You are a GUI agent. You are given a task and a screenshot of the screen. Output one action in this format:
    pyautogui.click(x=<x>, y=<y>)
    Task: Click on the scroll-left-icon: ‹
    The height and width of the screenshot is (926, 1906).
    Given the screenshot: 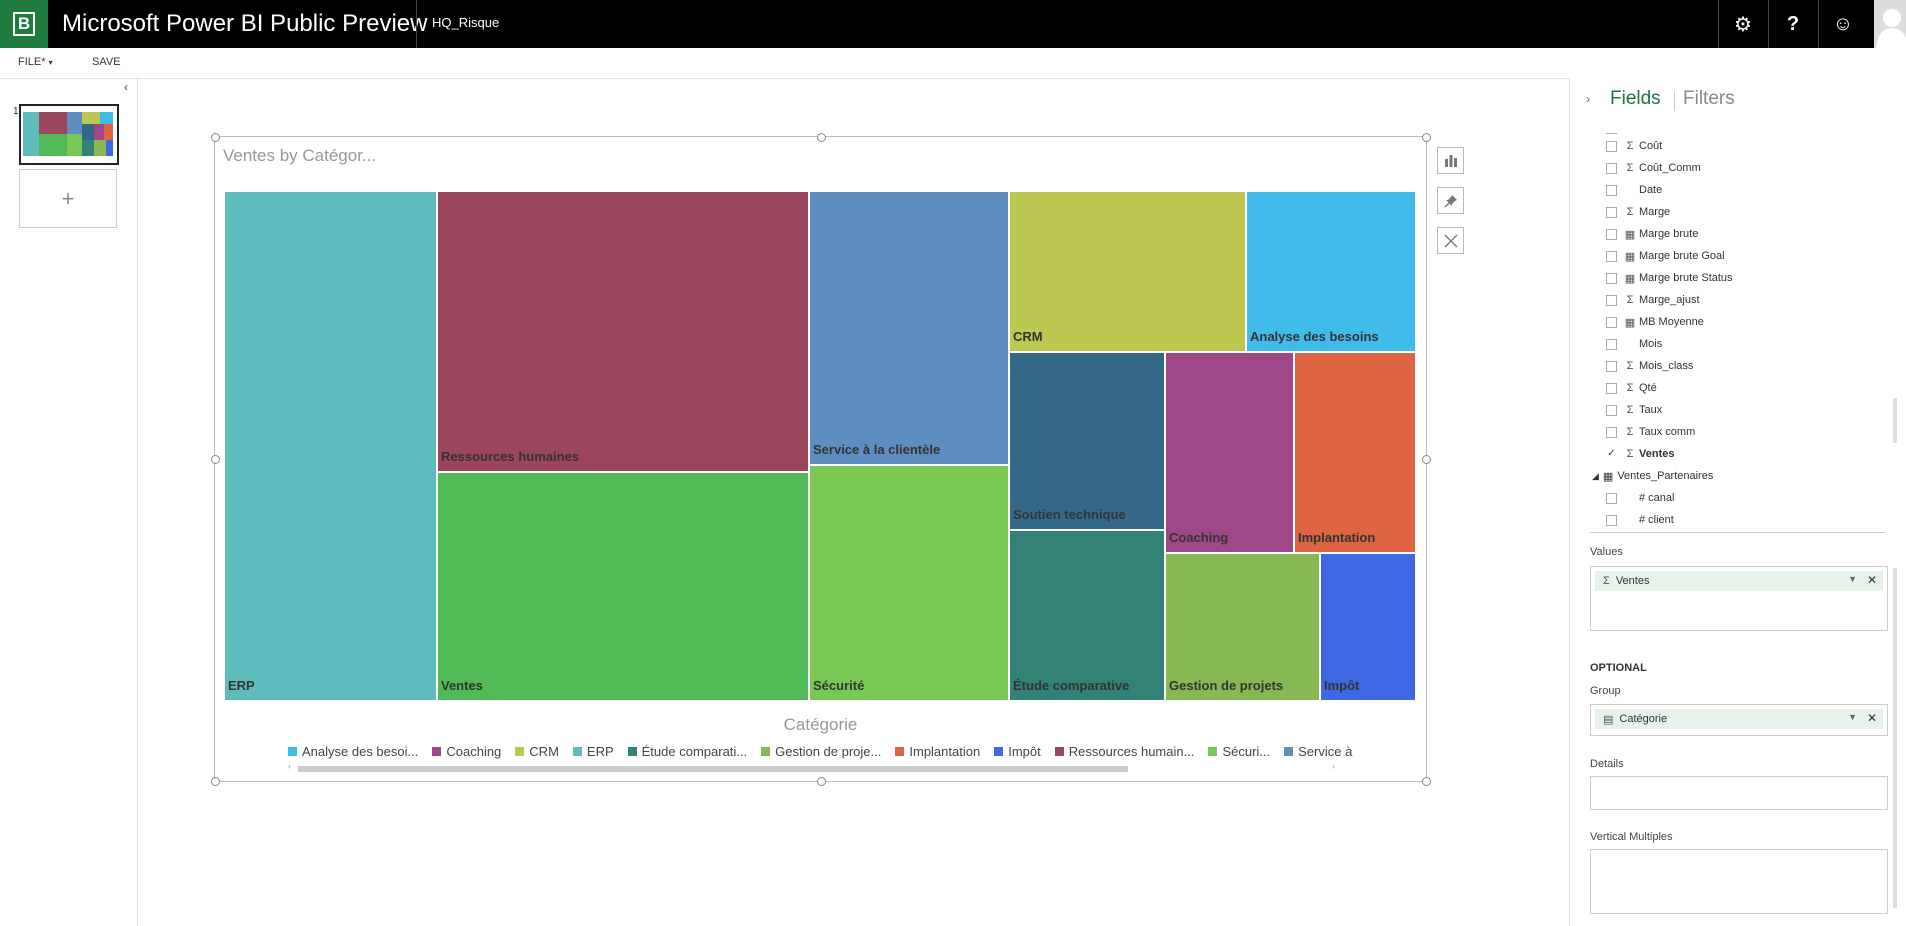 What is the action you would take?
    pyautogui.click(x=289, y=766)
    